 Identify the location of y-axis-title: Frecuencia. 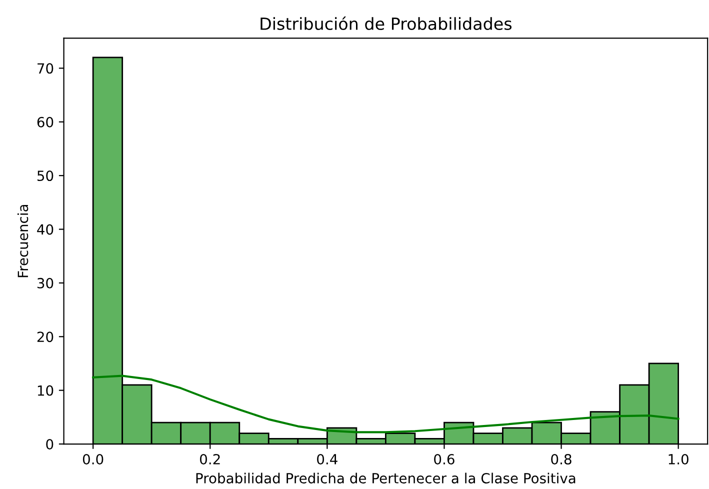
(22, 241).